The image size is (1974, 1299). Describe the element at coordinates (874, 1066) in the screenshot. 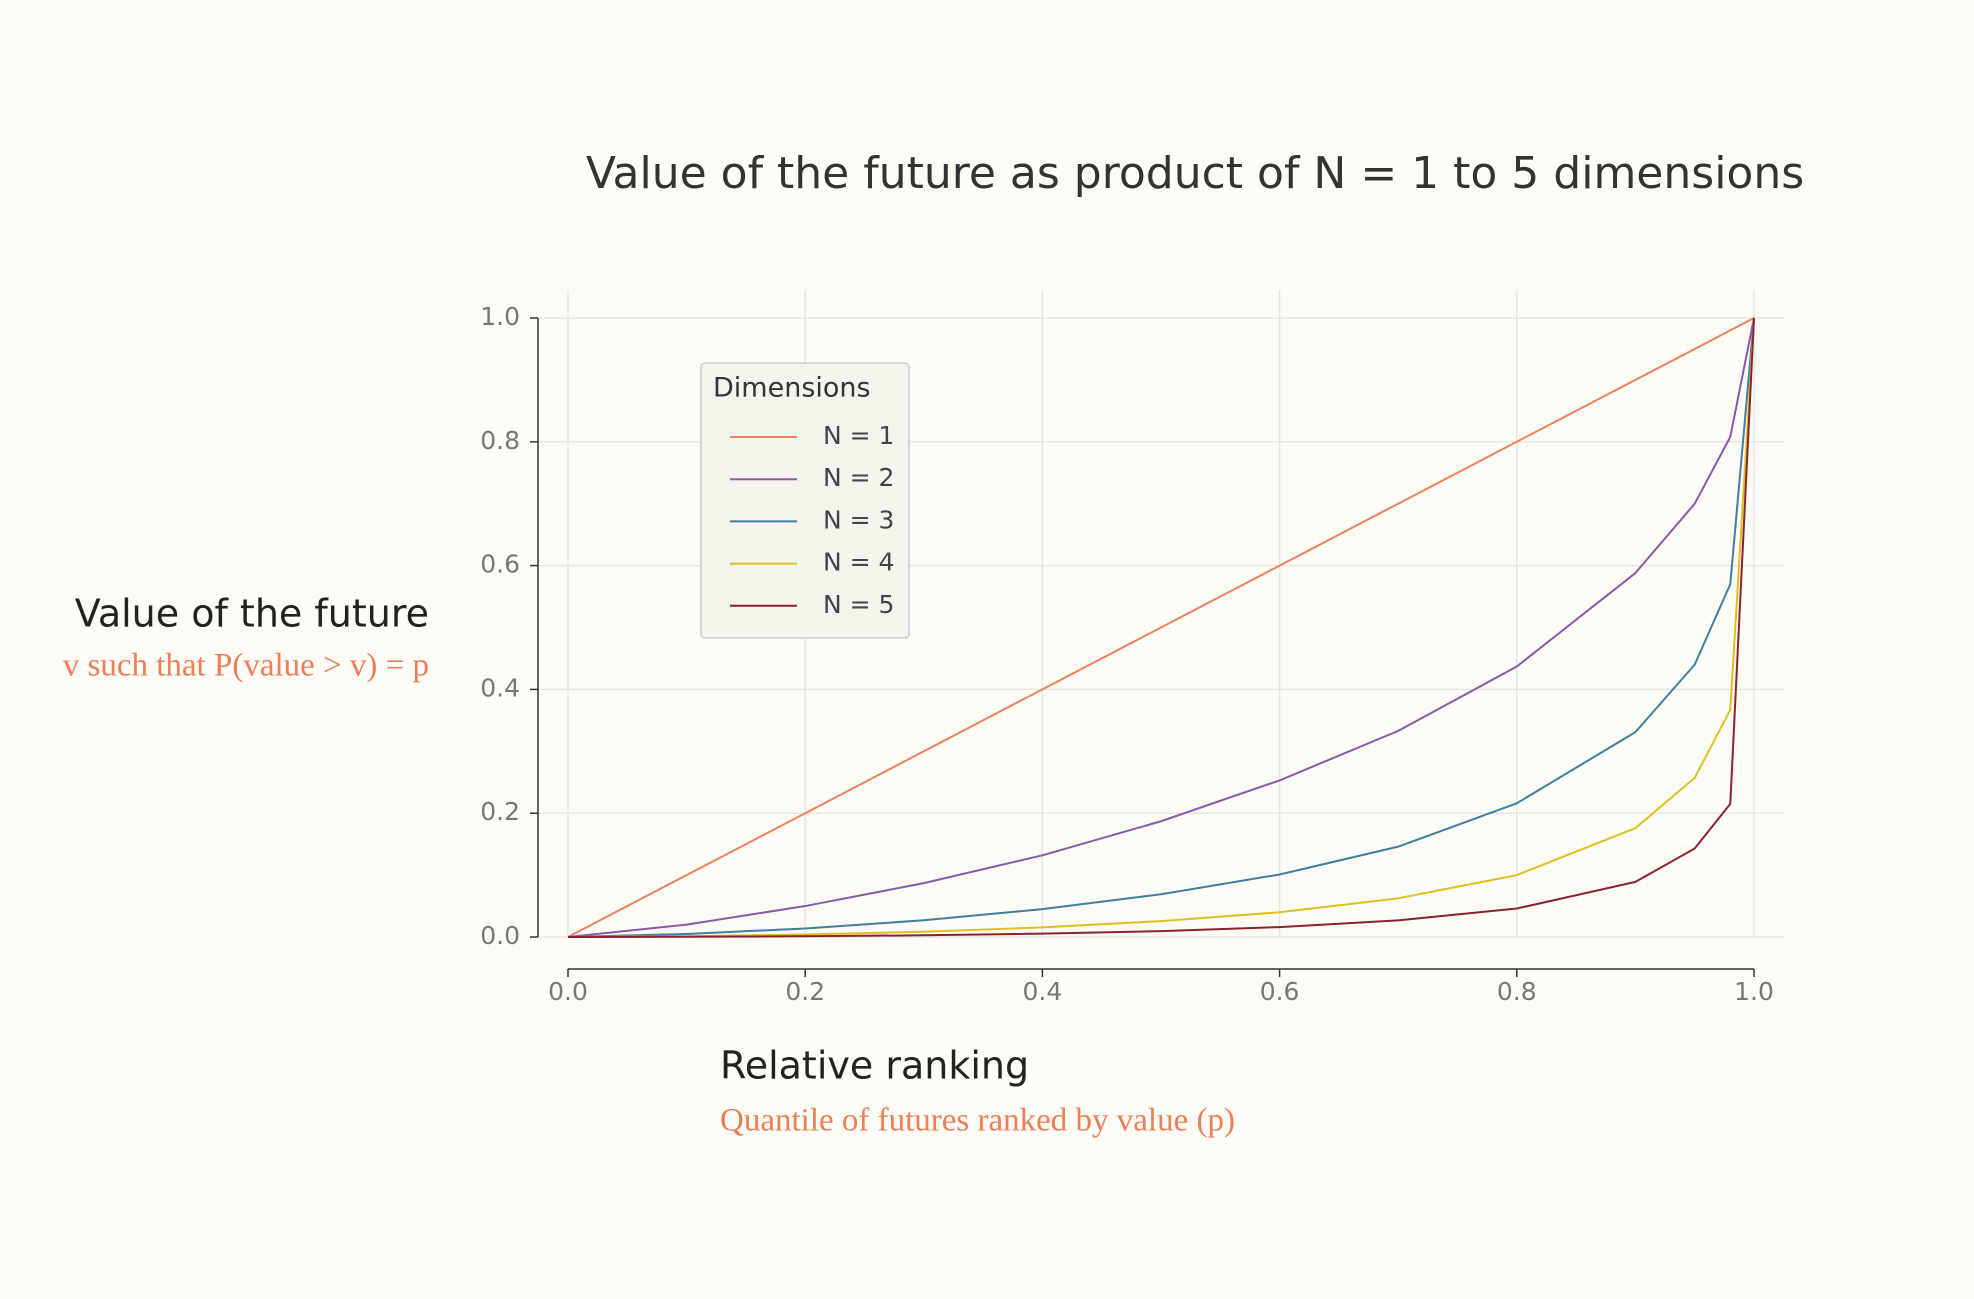

I see `x-axis-label: Relative ranking` at that location.